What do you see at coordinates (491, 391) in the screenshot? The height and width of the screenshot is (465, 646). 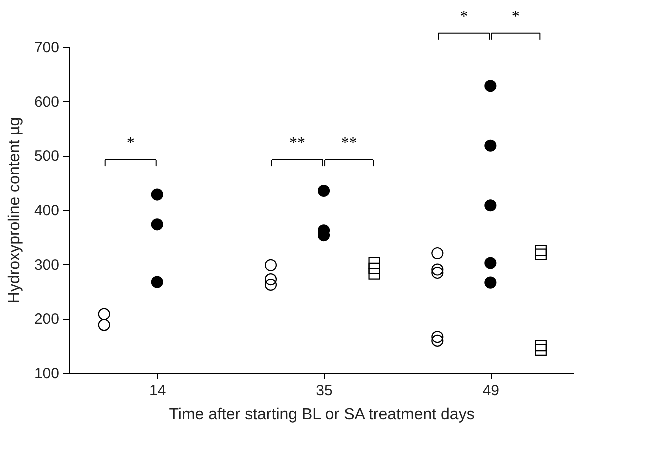 I see `x-tick-label: 49` at bounding box center [491, 391].